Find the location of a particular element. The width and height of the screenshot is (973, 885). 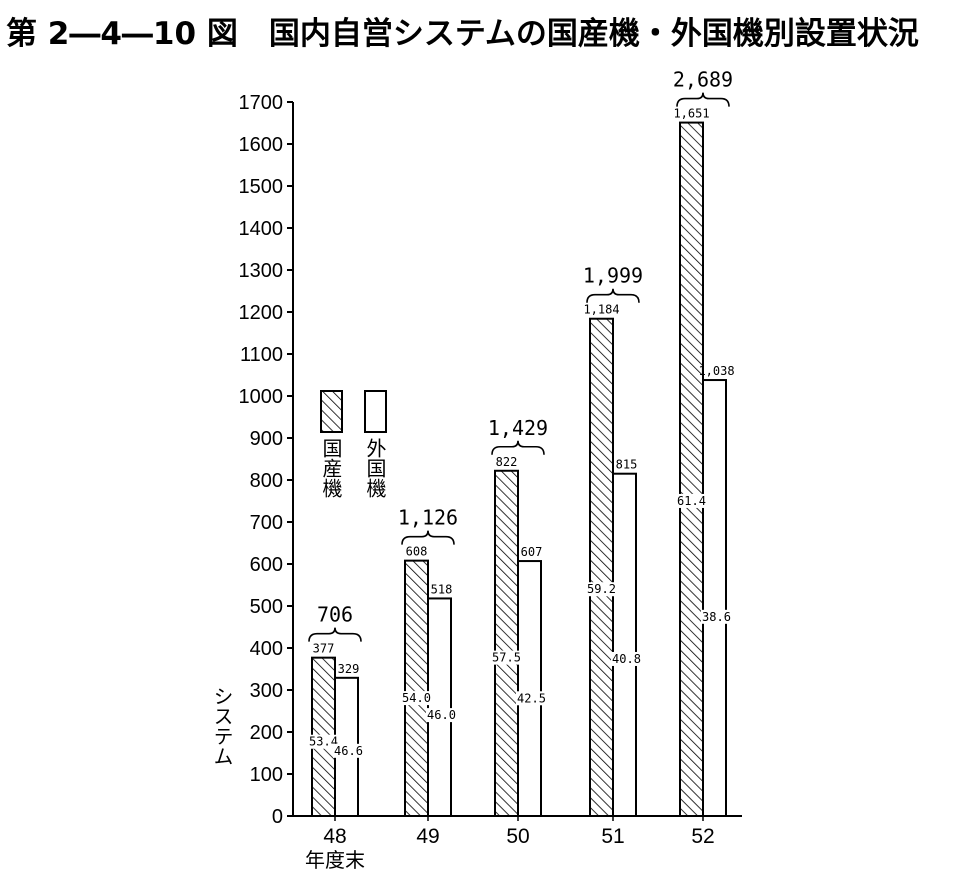

data-label-foreign: 815 is located at coordinates (627, 465).